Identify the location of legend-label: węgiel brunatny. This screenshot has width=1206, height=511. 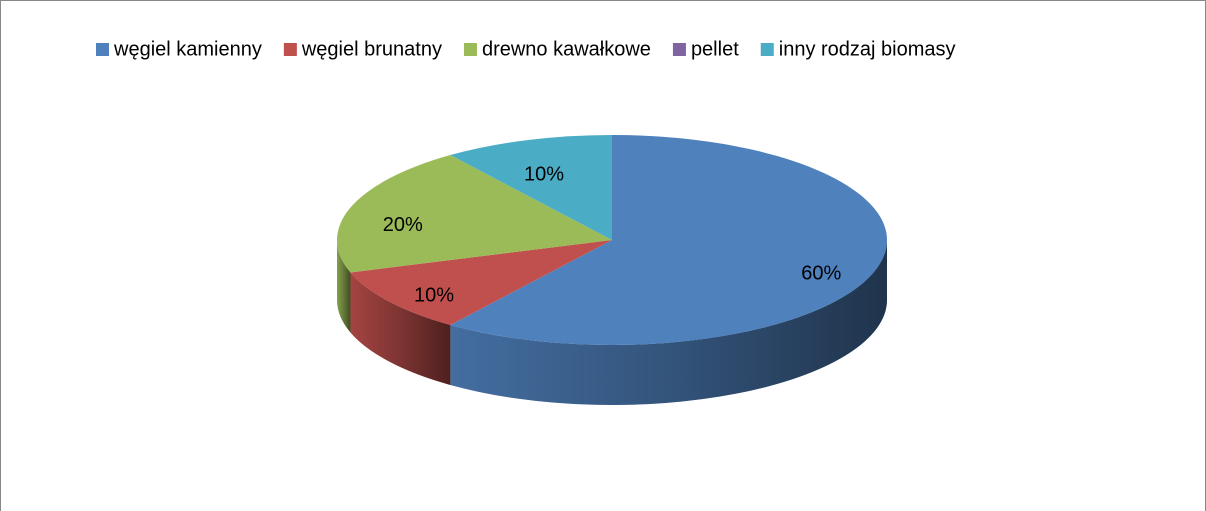
(371, 49).